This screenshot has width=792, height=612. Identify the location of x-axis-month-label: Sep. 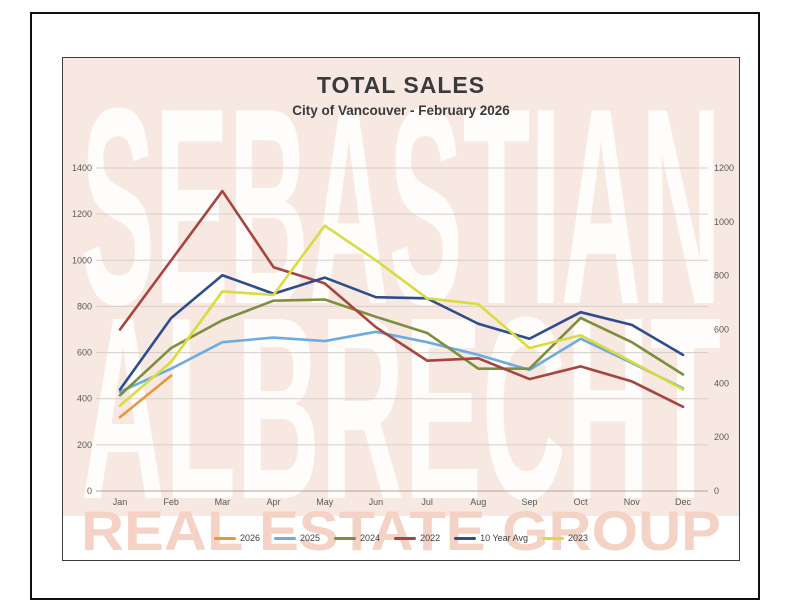
(529, 502).